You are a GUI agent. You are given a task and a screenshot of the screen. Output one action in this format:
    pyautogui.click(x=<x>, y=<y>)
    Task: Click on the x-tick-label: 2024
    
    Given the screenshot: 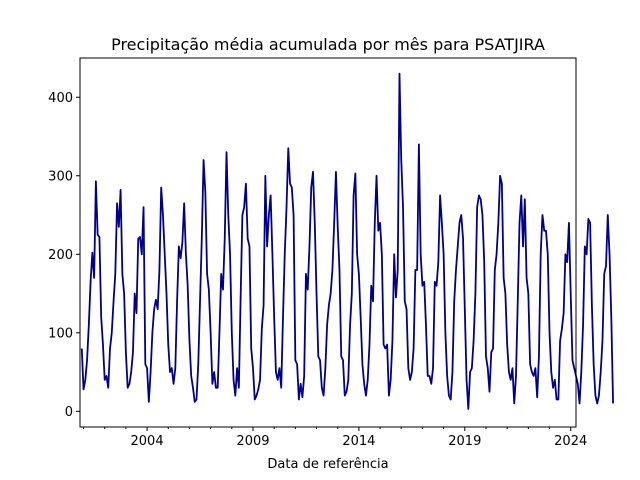 What is the action you would take?
    pyautogui.click(x=570, y=441)
    